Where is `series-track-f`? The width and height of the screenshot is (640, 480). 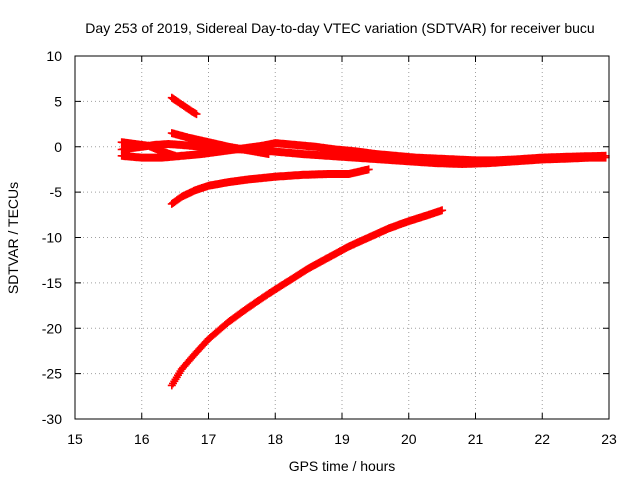
series-track-f is located at coordinates (270, 186).